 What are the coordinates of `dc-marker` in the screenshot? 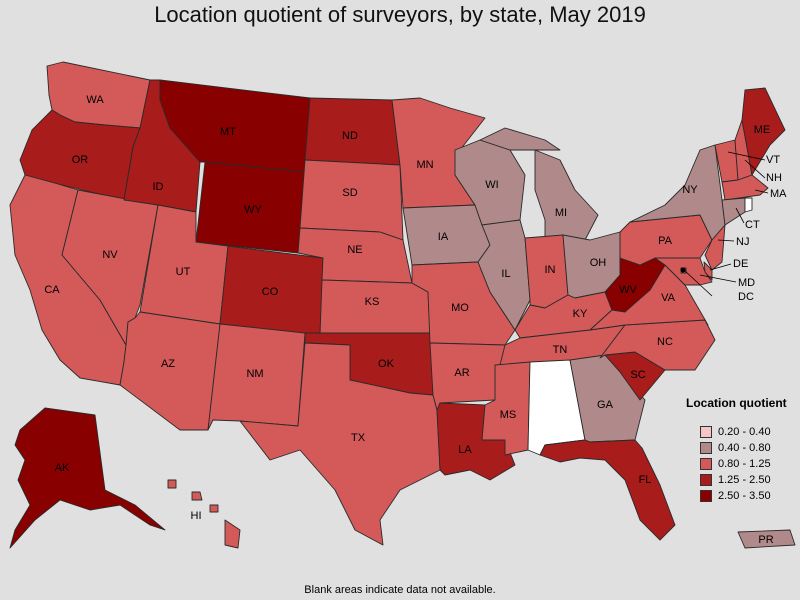 It's located at (683, 270).